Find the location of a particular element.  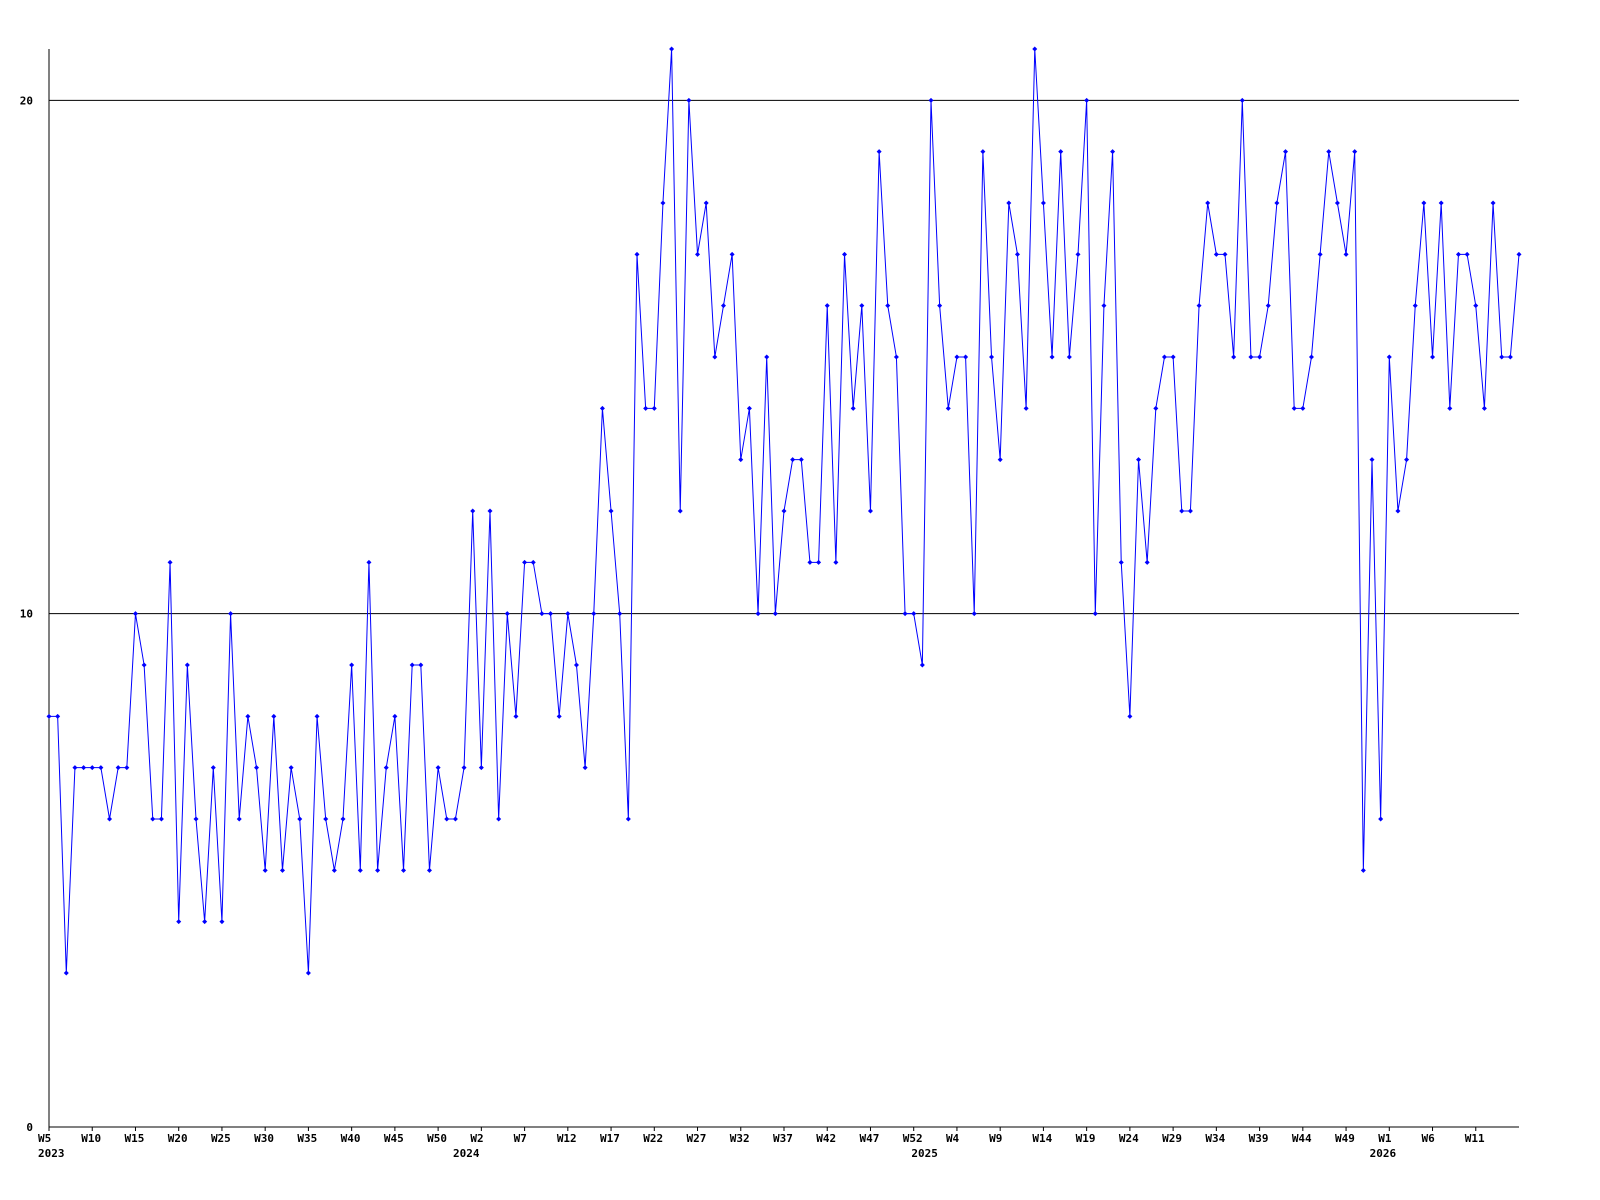

x-year-label: 2025 is located at coordinates (924, 1153).